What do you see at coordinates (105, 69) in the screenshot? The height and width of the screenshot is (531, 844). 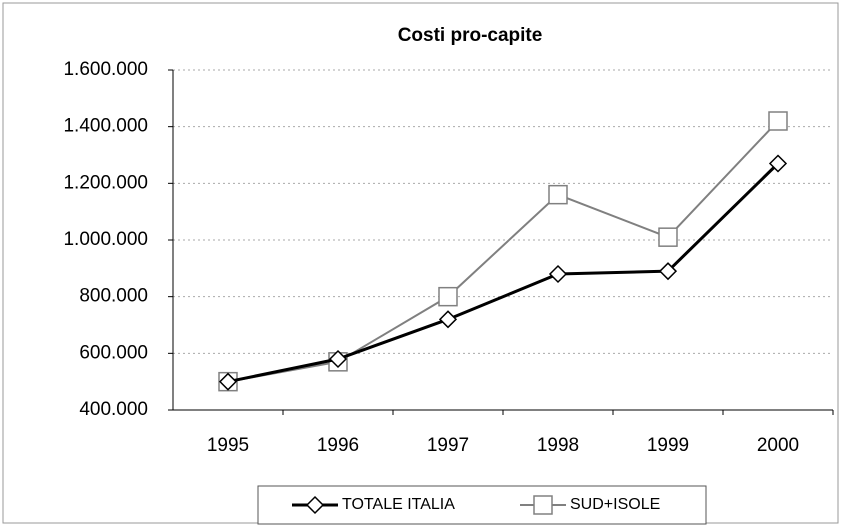 I see `y-tick-label: 1.600.000` at bounding box center [105, 69].